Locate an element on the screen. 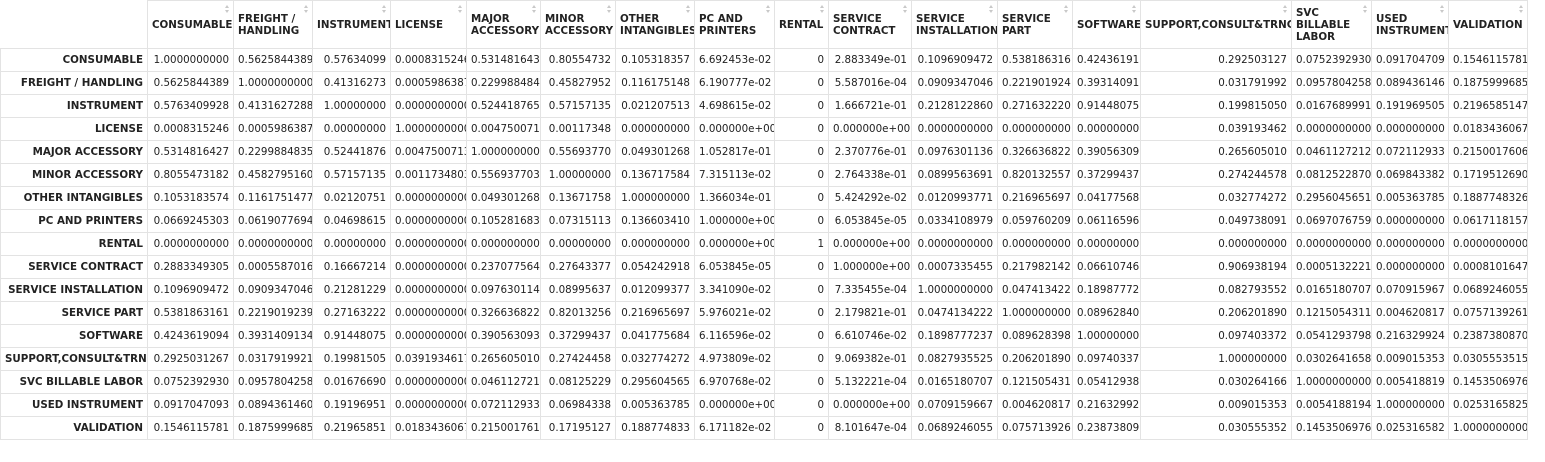 This screenshot has width=1545, height=462. table-cell: 0.009015353 is located at coordinates (1216, 405).